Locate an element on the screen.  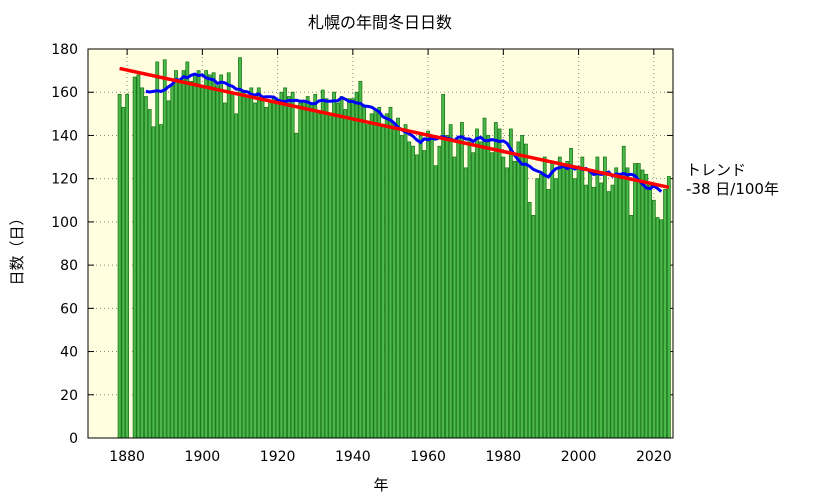
bar-2014 is located at coordinates (631, 327).